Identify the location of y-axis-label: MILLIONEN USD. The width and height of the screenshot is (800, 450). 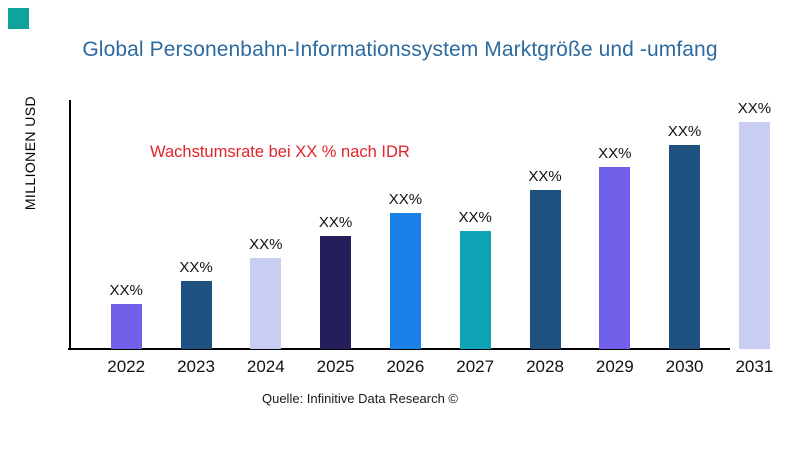
(30, 153).